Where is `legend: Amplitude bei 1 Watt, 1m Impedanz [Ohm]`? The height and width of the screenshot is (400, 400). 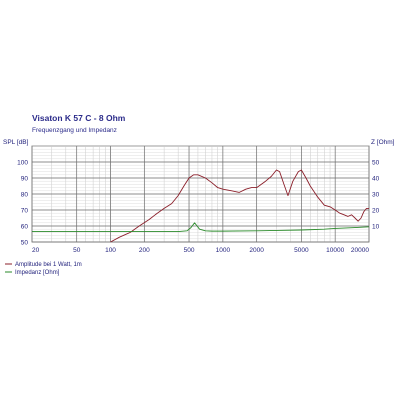 legend: Amplitude bei 1 Watt, 1m Impedanz [Ohm] is located at coordinates (43, 269).